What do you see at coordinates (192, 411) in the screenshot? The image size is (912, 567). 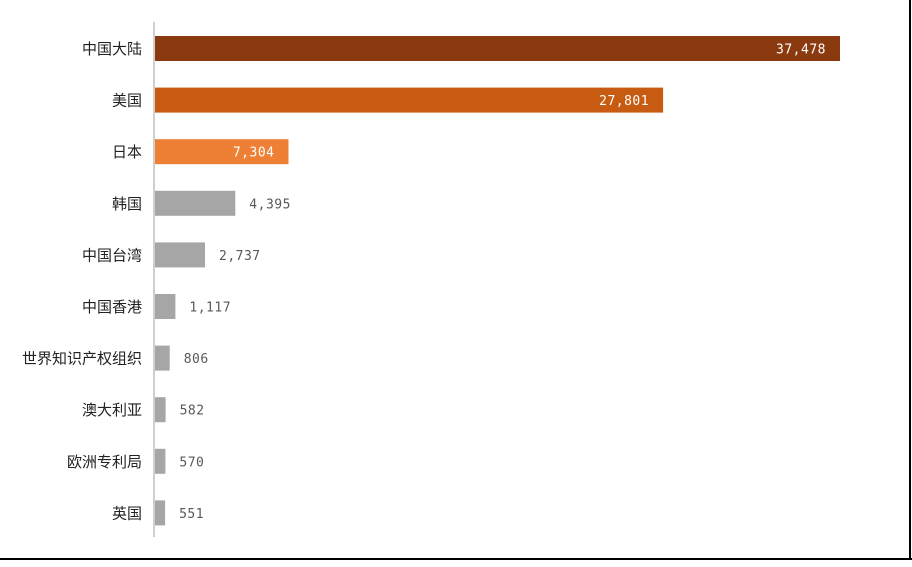 I see `value-label: 582` at bounding box center [192, 411].